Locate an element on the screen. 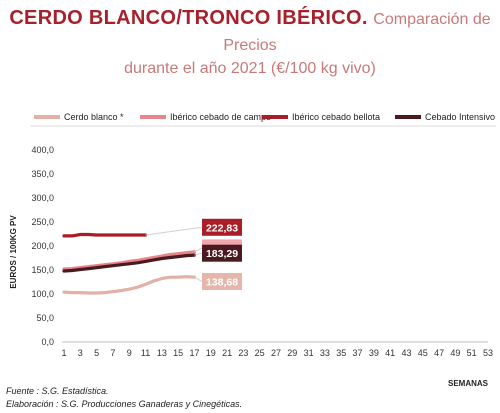 The image size is (500, 413). x-tick-label: 3 is located at coordinates (80, 353).